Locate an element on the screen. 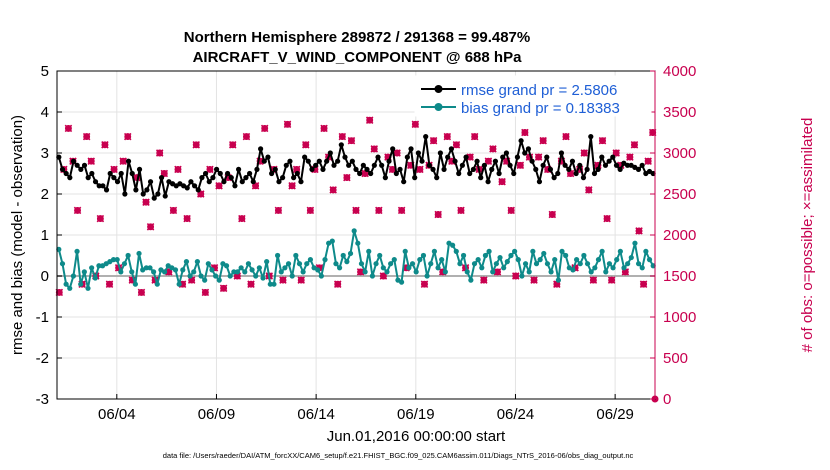  y2-tick-label: 4000 is located at coordinates (679, 71).